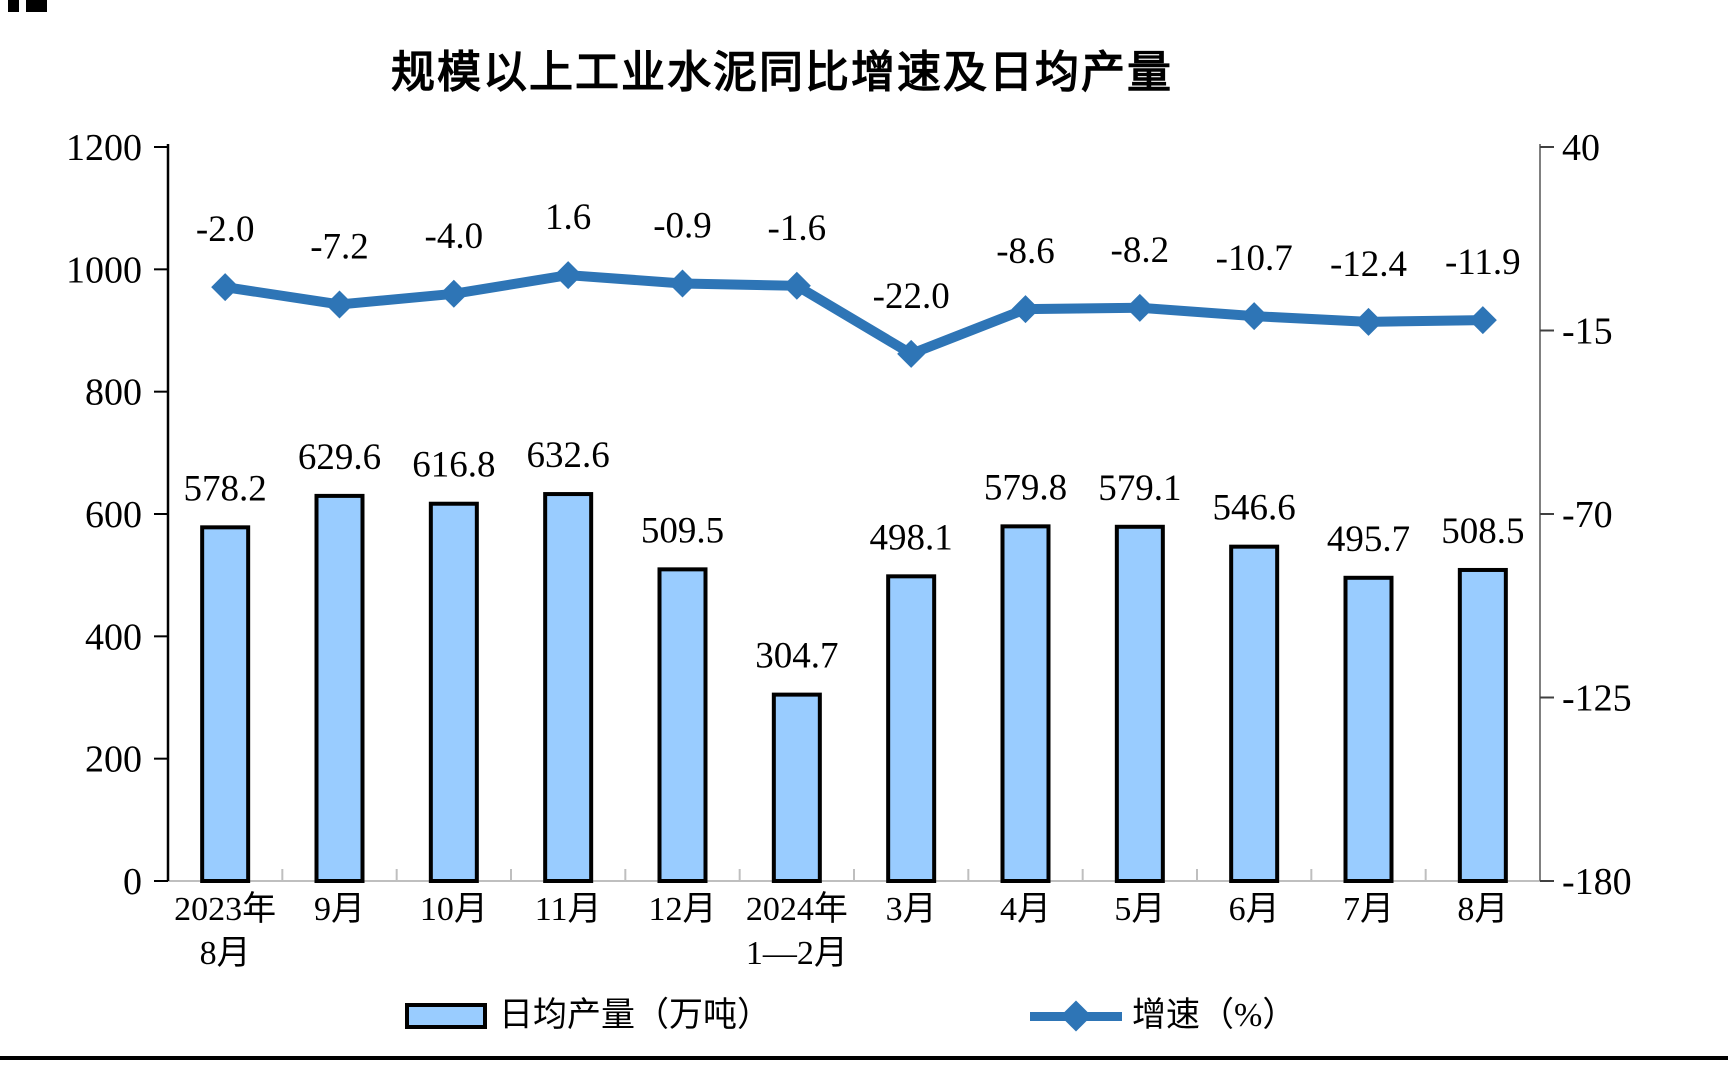 Image resolution: width=1728 pixels, height=1068 pixels. I want to click on legend-item-line: 增速（%）, so click(1163, 1016).